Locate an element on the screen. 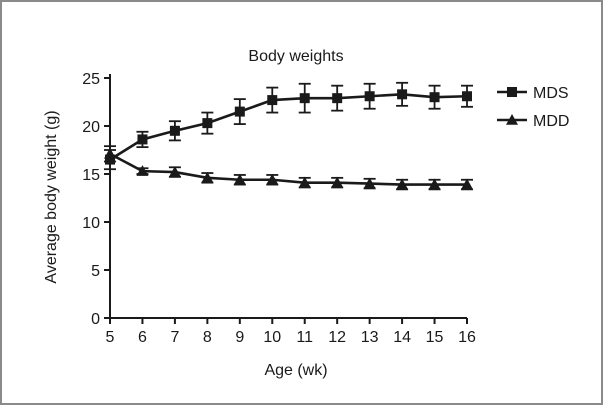 Image resolution: width=603 pixels, height=405 pixels. x-tick-label: 6 is located at coordinates (142, 337).